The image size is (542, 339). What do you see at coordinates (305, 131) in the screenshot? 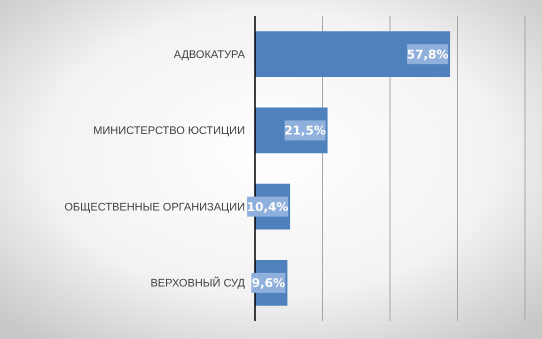
I see `data-label: 21,5%` at bounding box center [305, 131].